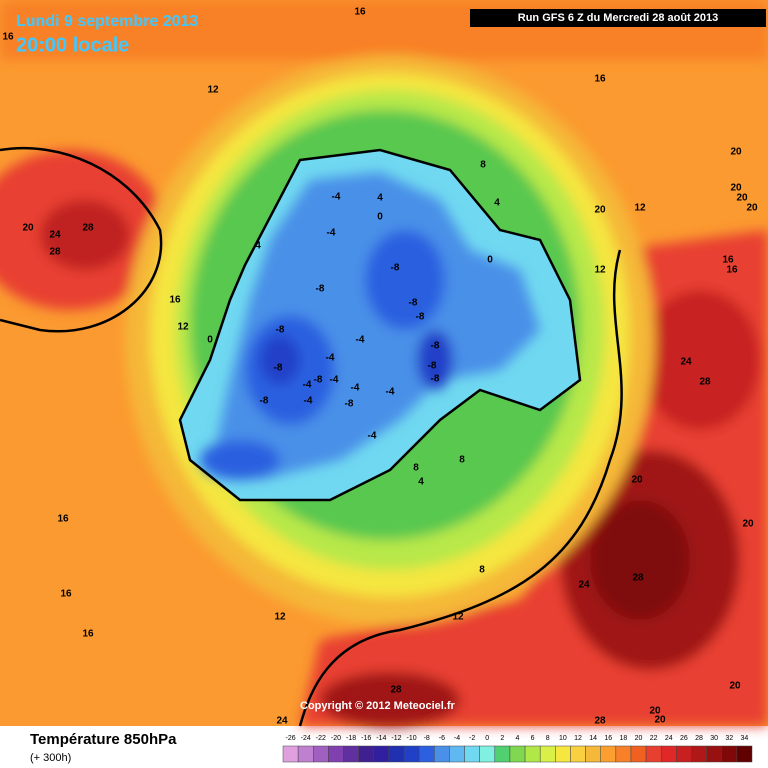  Describe the element at coordinates (72, 45) in the screenshot. I see `time: 20:00 locale` at that location.